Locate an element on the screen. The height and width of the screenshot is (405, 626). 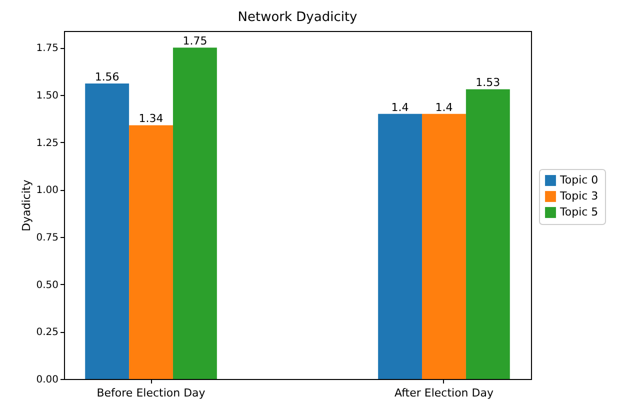
chart-title: Network Dyadicity is located at coordinates (298, 17).